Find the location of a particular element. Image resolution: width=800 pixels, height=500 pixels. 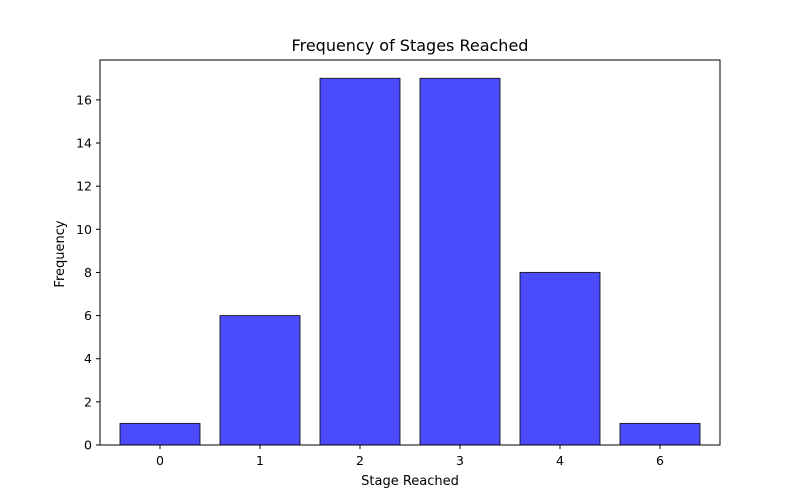

y-axis-label: Frequency is located at coordinates (60, 253).